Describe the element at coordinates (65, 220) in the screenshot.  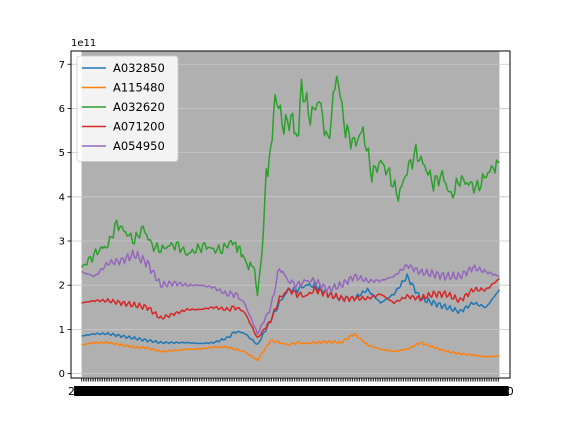
I see `y-axis-ticks: 0 1 2 3 4 5 6 7` at that location.